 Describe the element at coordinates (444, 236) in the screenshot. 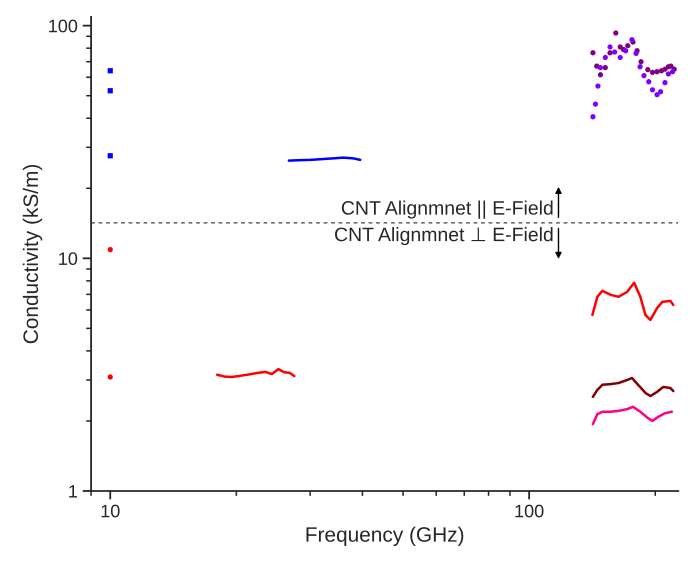

I see `annotation: CNT Alignmnet ⊥ E-Field` at that location.